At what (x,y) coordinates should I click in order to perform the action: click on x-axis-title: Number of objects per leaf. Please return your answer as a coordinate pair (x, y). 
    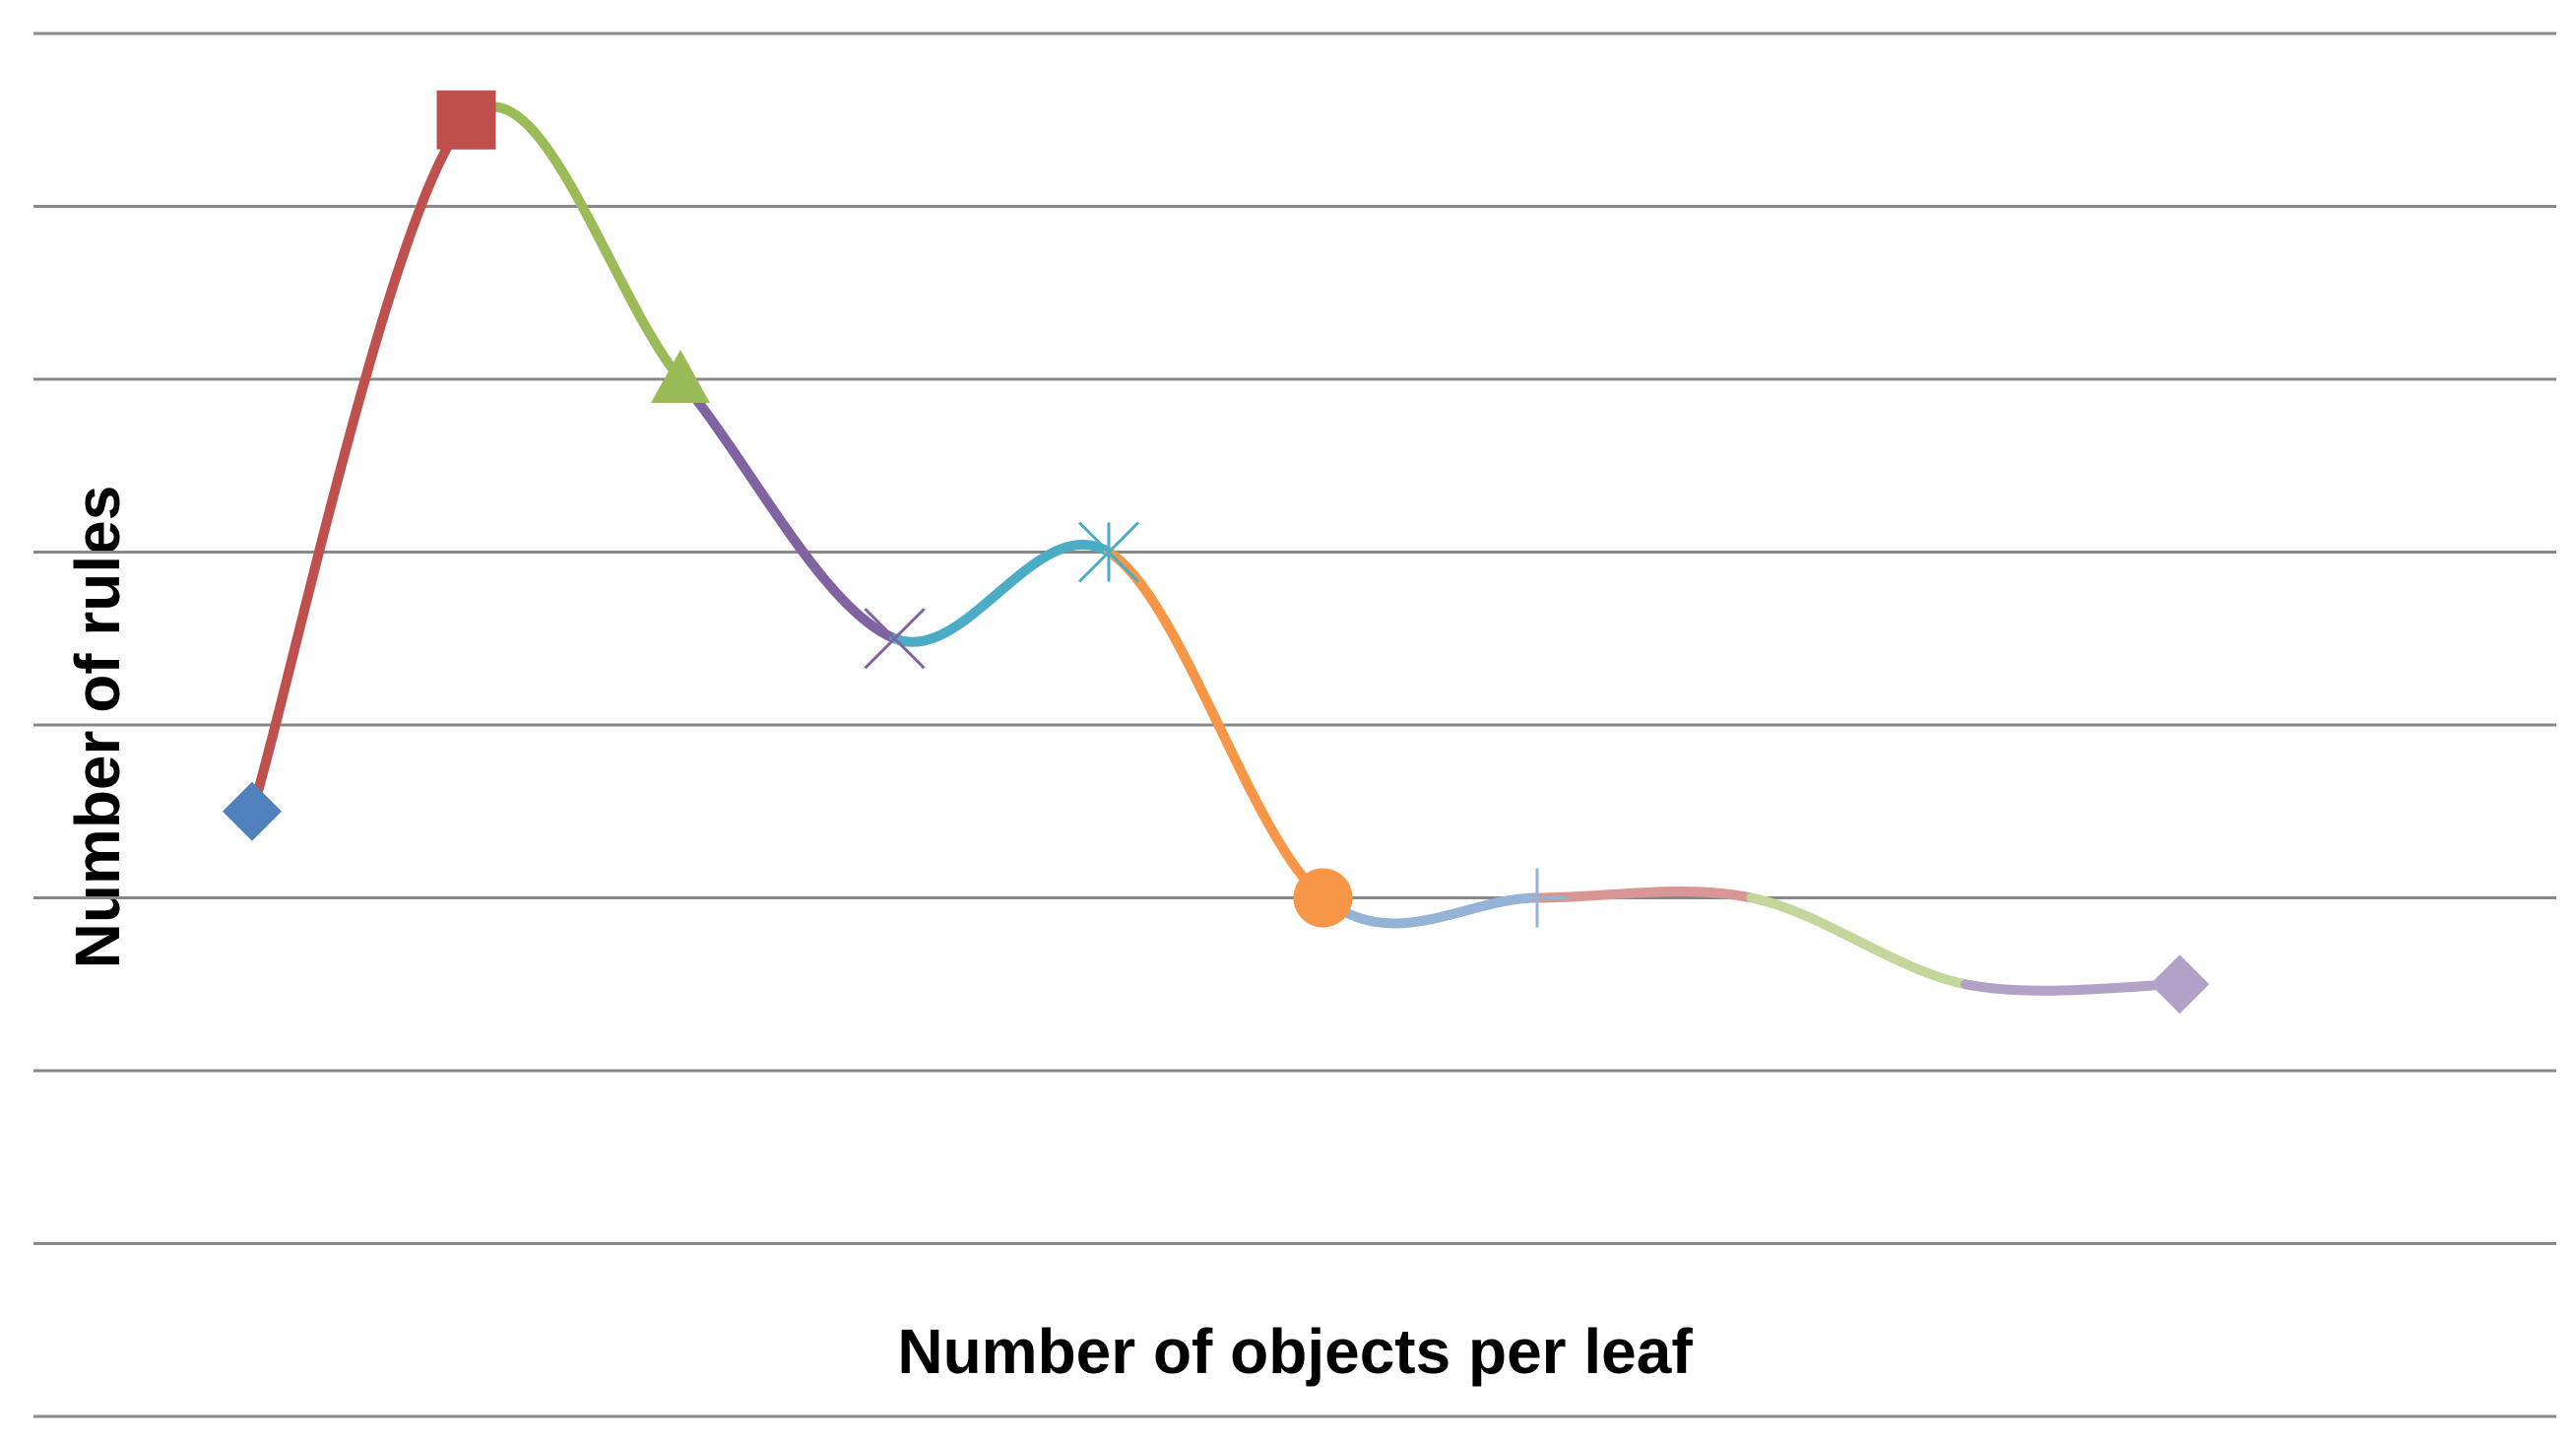
    Looking at the image, I should click on (1295, 1351).